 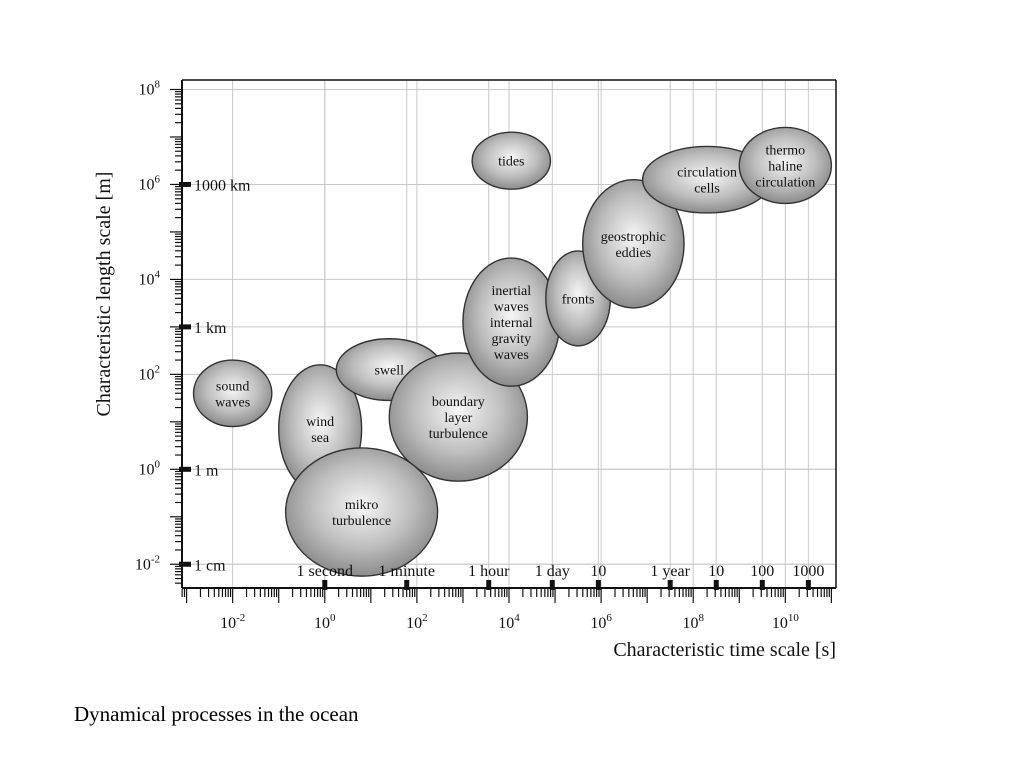 What do you see at coordinates (210, 328) in the screenshot?
I see `y-named-tick-label: 1 km` at bounding box center [210, 328].